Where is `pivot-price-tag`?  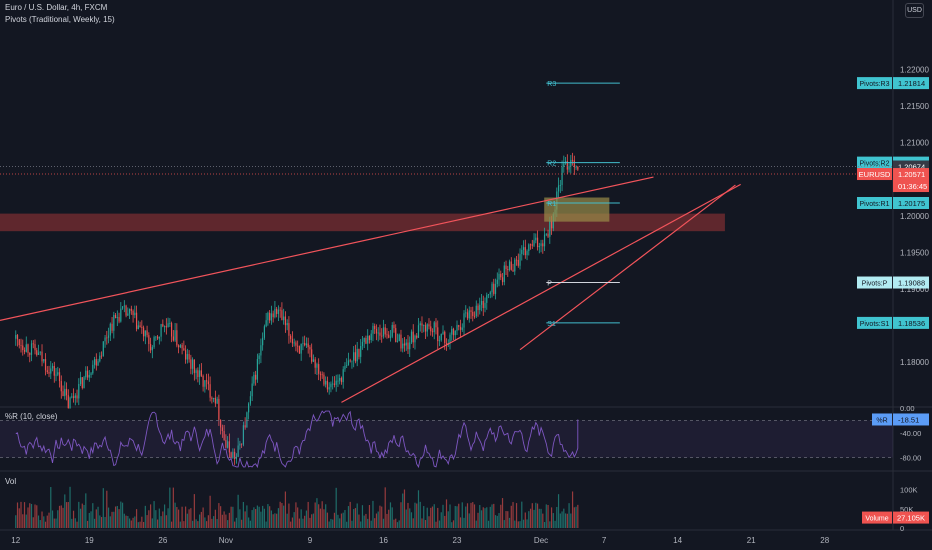
pivot-price-tag is located at coordinates (911, 203).